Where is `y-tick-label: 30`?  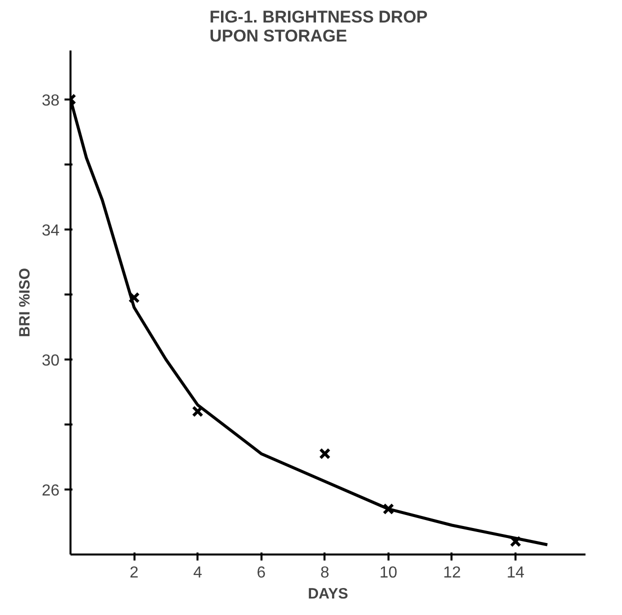
y-tick-label: 30 is located at coordinates (51, 361).